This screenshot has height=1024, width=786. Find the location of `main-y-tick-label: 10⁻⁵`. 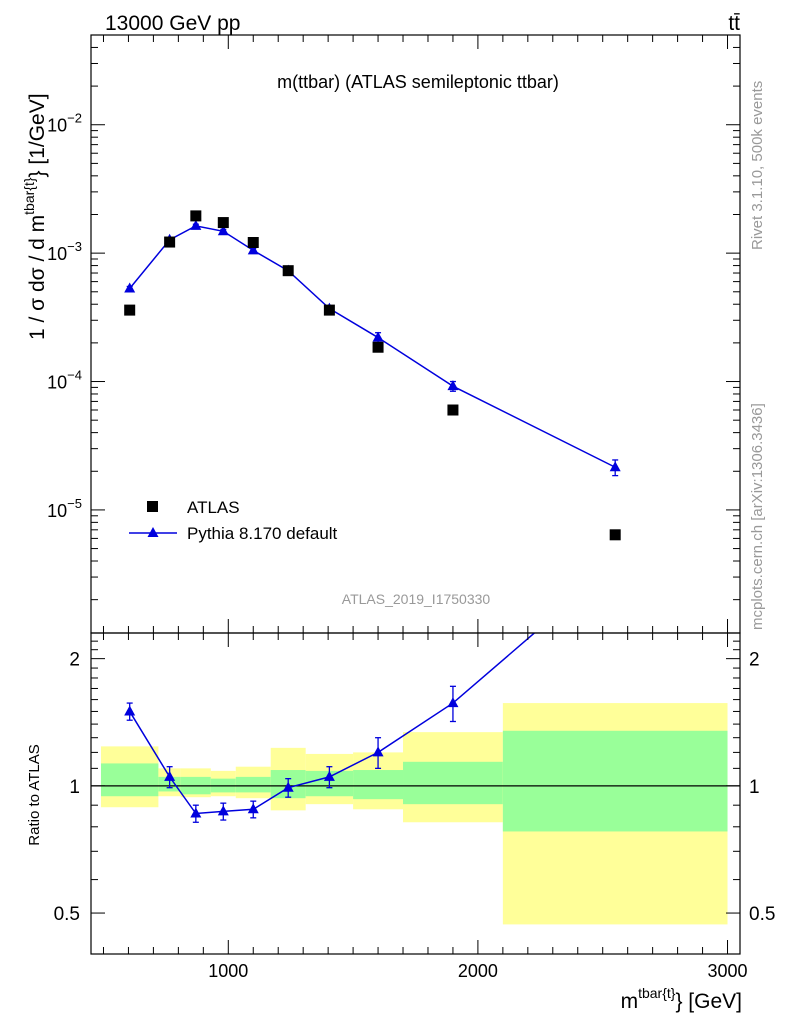

main-y-tick-label: 10⁻⁵ is located at coordinates (64, 508).